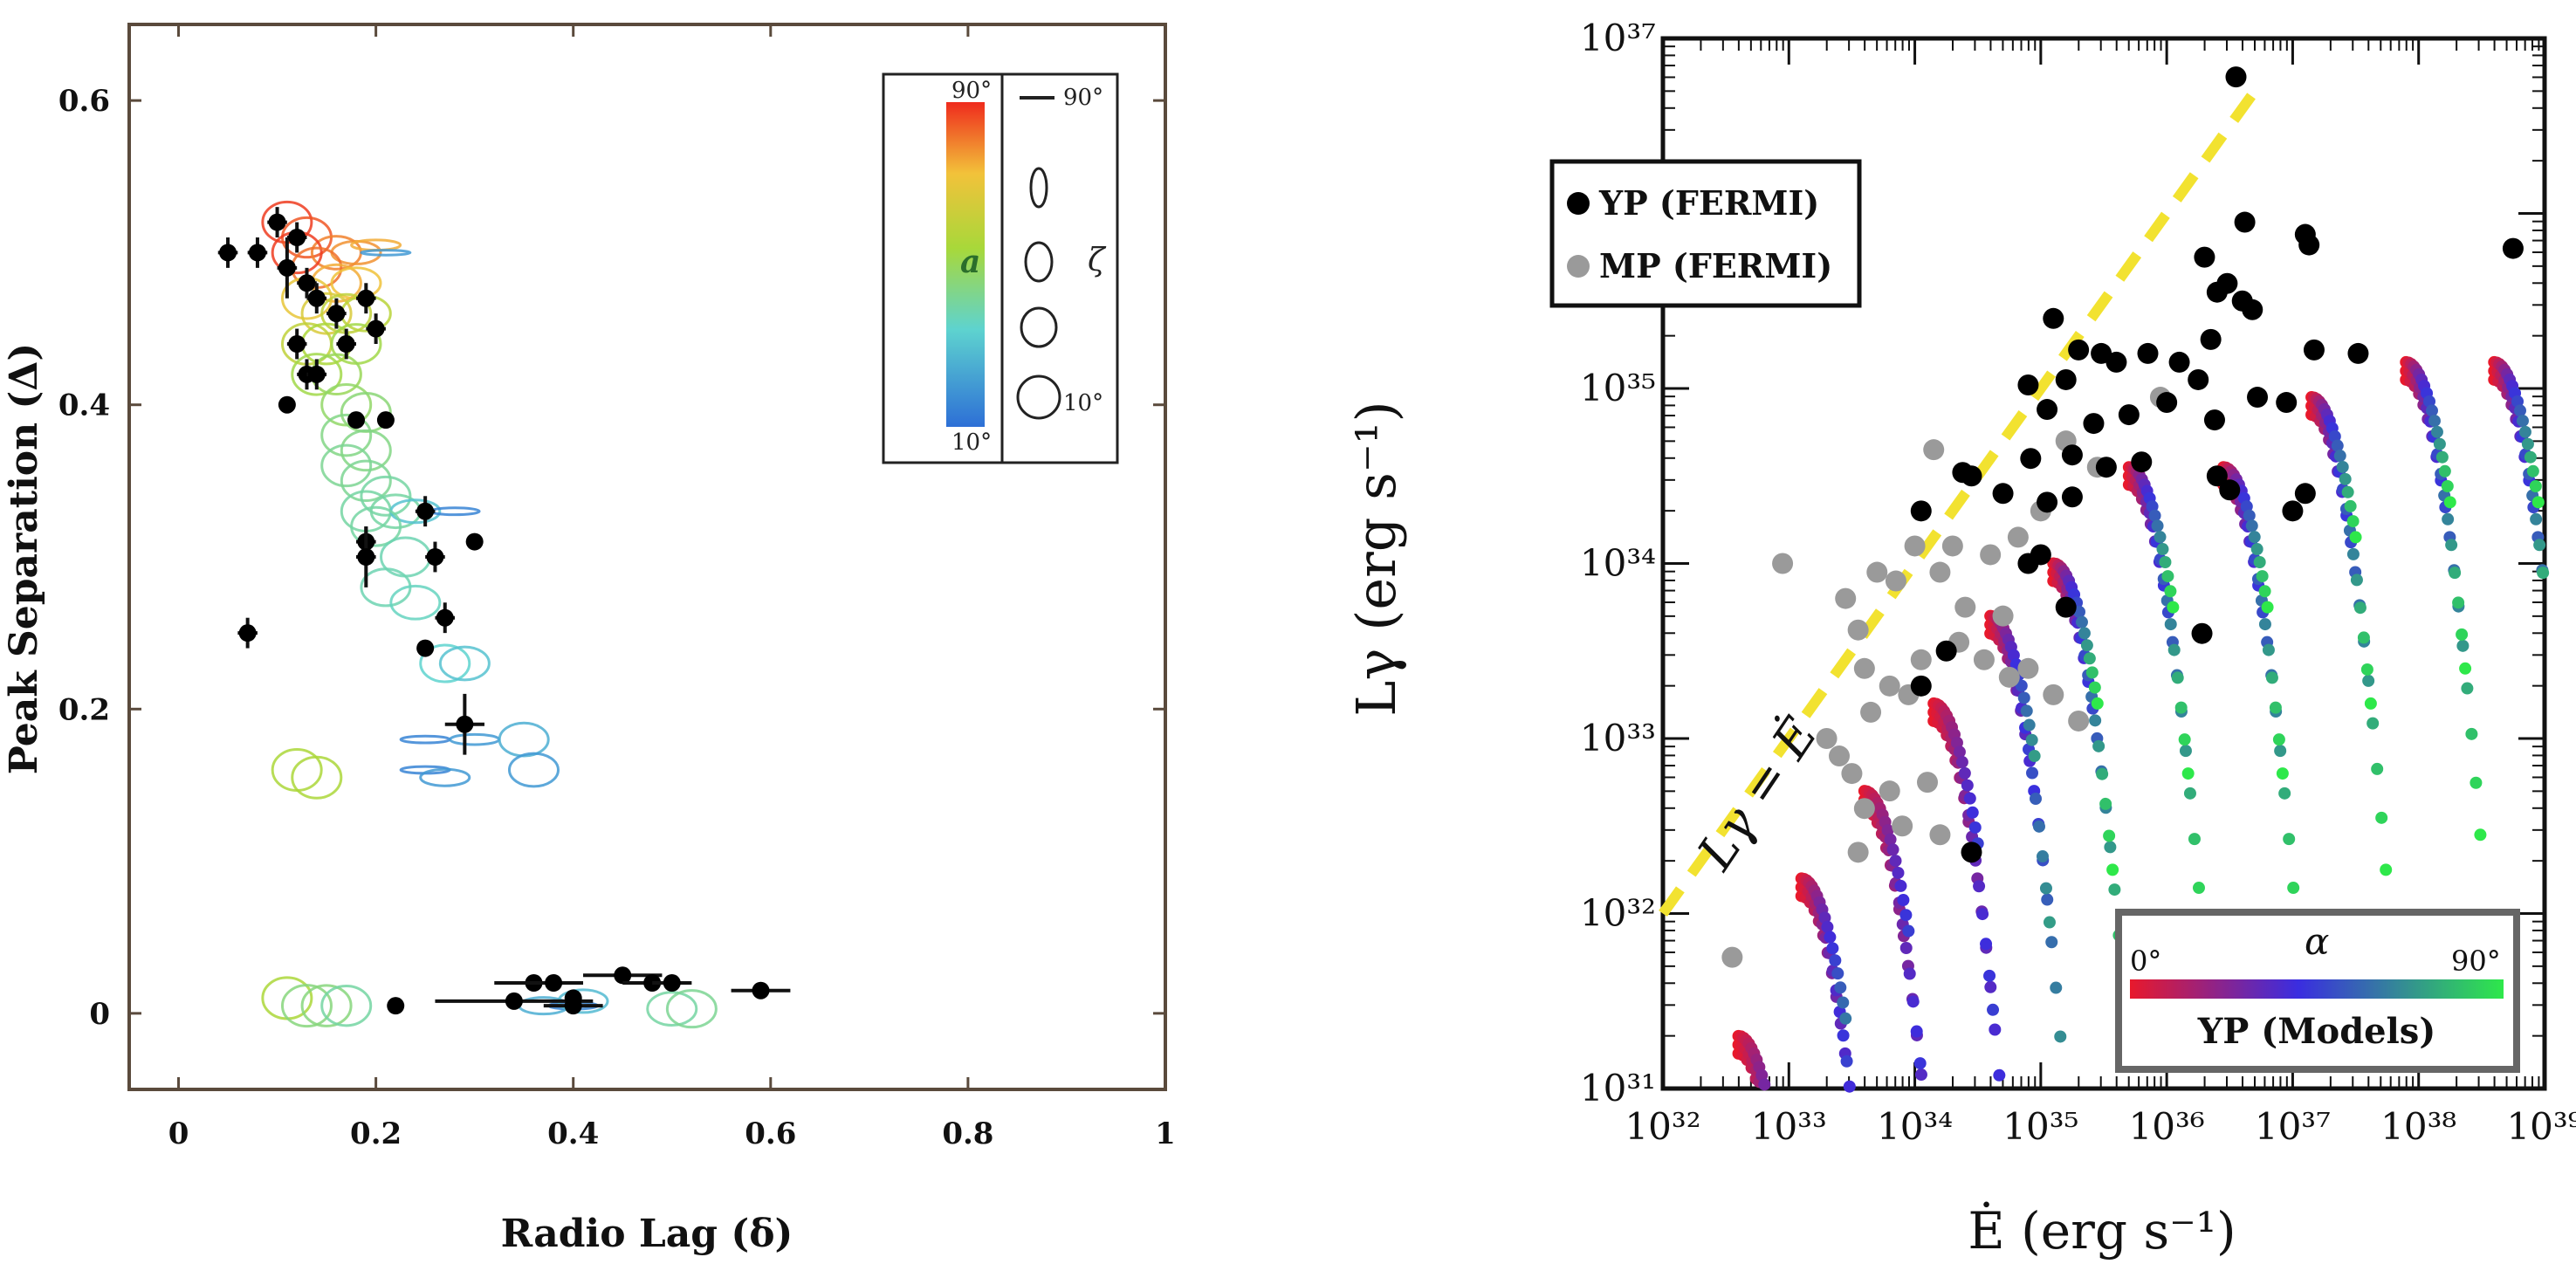 The image size is (2576, 1264). I want to click on left-y-tick-label: 0, so click(99, 1015).